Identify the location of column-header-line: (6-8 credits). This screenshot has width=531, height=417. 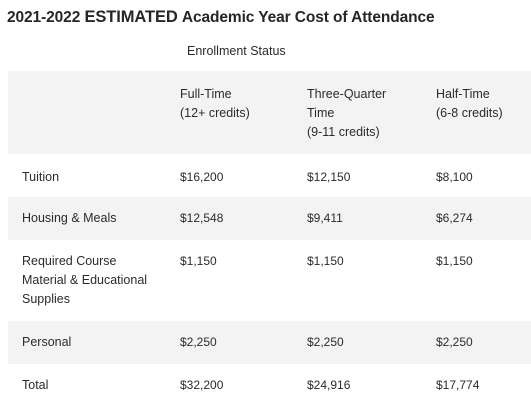
(469, 113).